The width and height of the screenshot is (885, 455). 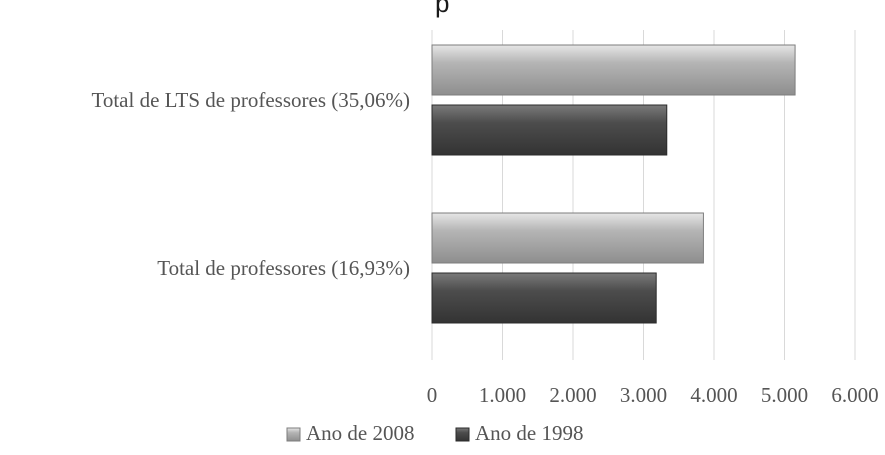 What do you see at coordinates (544, 298) in the screenshot?
I see `bar-2-1998` at bounding box center [544, 298].